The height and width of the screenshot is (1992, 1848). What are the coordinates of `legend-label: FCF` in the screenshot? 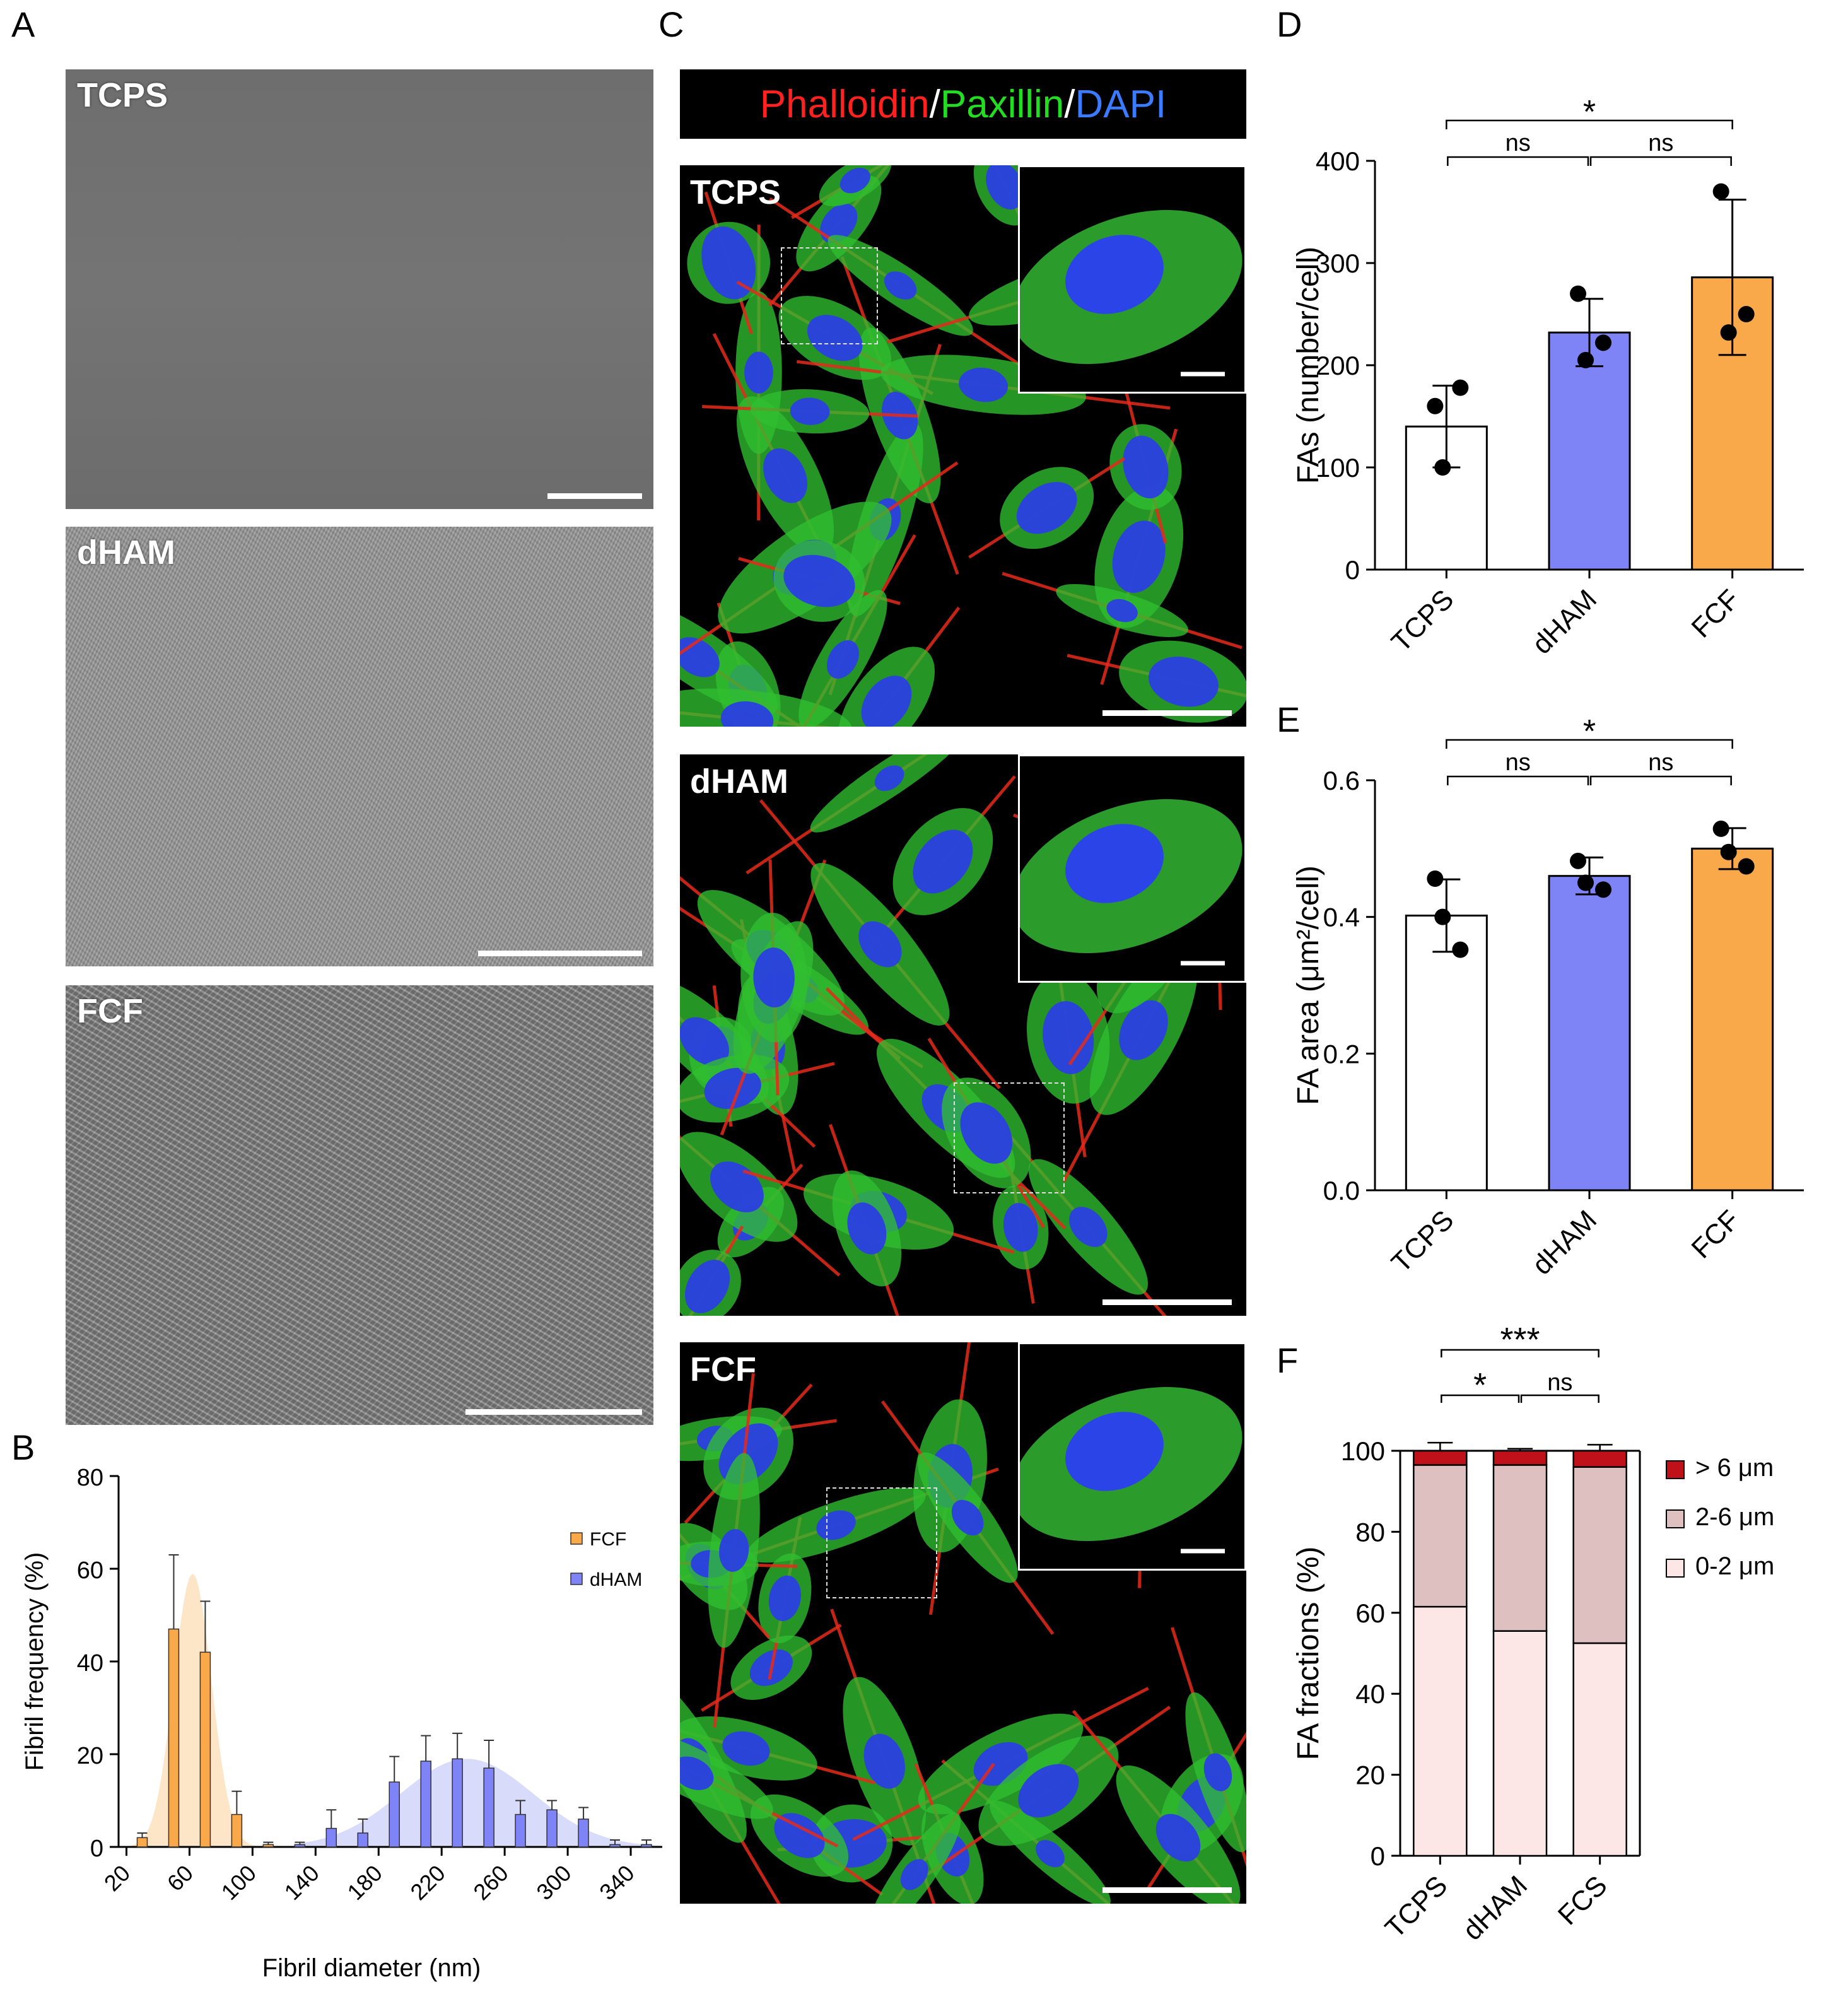 It's located at (608, 1540).